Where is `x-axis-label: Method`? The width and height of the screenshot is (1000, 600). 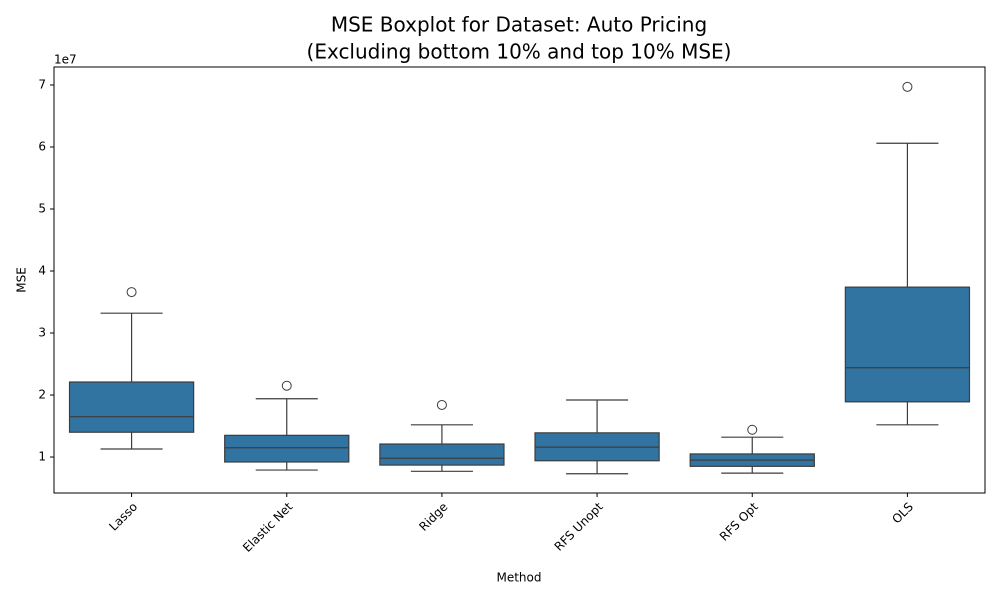 x-axis-label: Method is located at coordinates (518, 578).